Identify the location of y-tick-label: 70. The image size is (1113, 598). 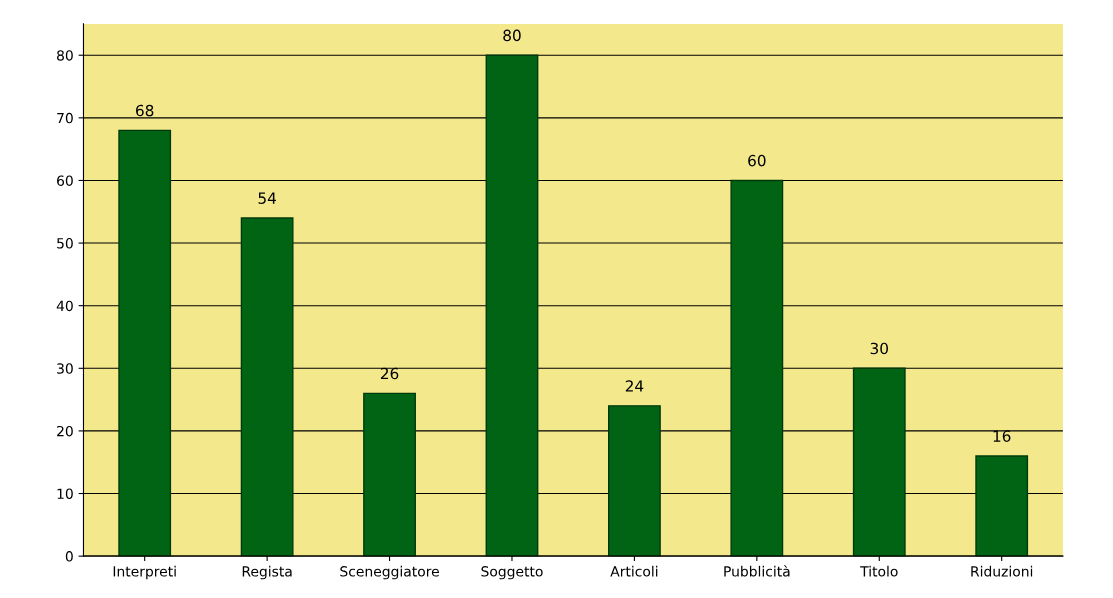
(65, 118).